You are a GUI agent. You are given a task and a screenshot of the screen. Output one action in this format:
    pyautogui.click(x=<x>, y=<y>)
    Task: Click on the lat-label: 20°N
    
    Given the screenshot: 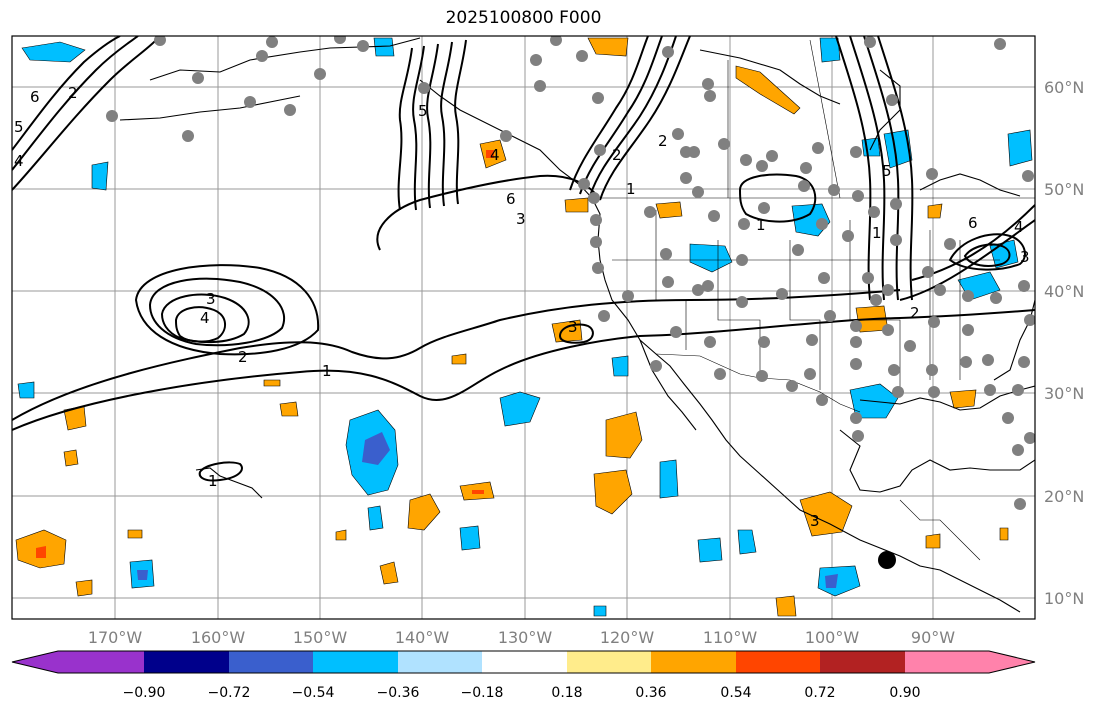 What is the action you would take?
    pyautogui.click(x=1064, y=496)
    